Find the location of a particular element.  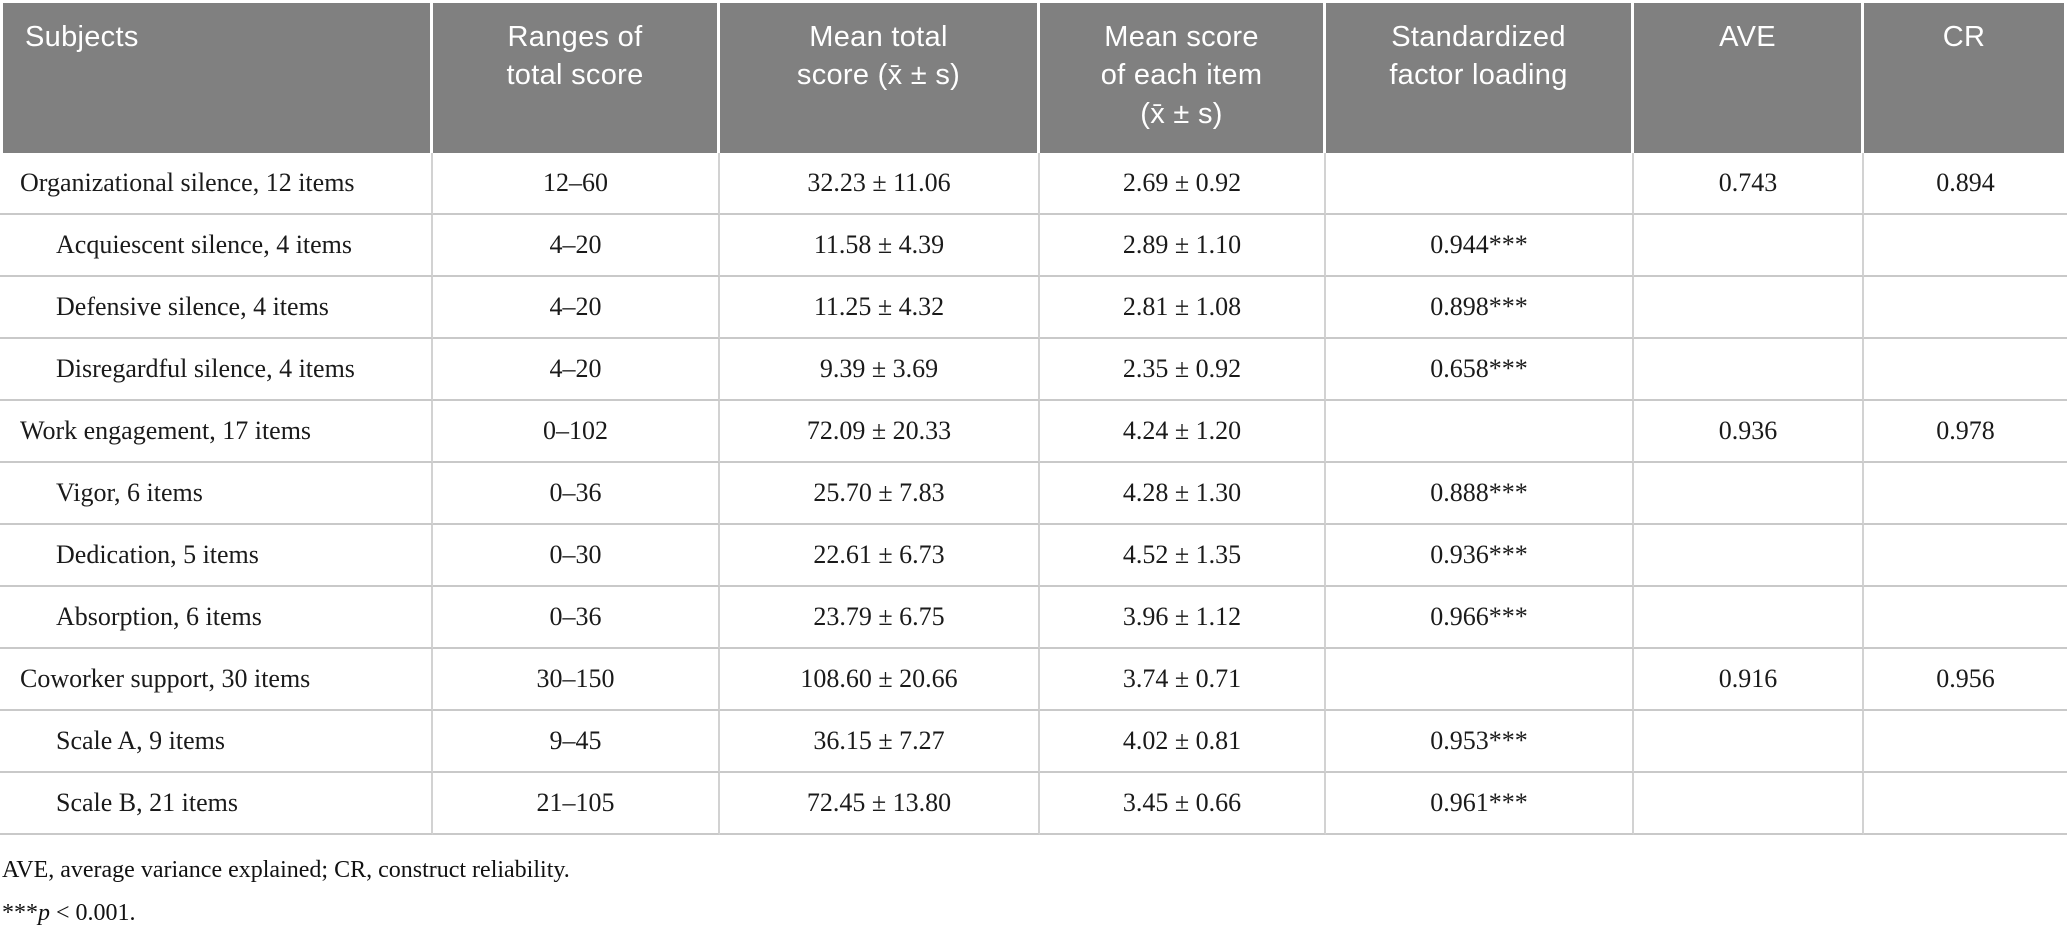

cell-mean-total: 25.70 ± 7.83 is located at coordinates (880, 494).